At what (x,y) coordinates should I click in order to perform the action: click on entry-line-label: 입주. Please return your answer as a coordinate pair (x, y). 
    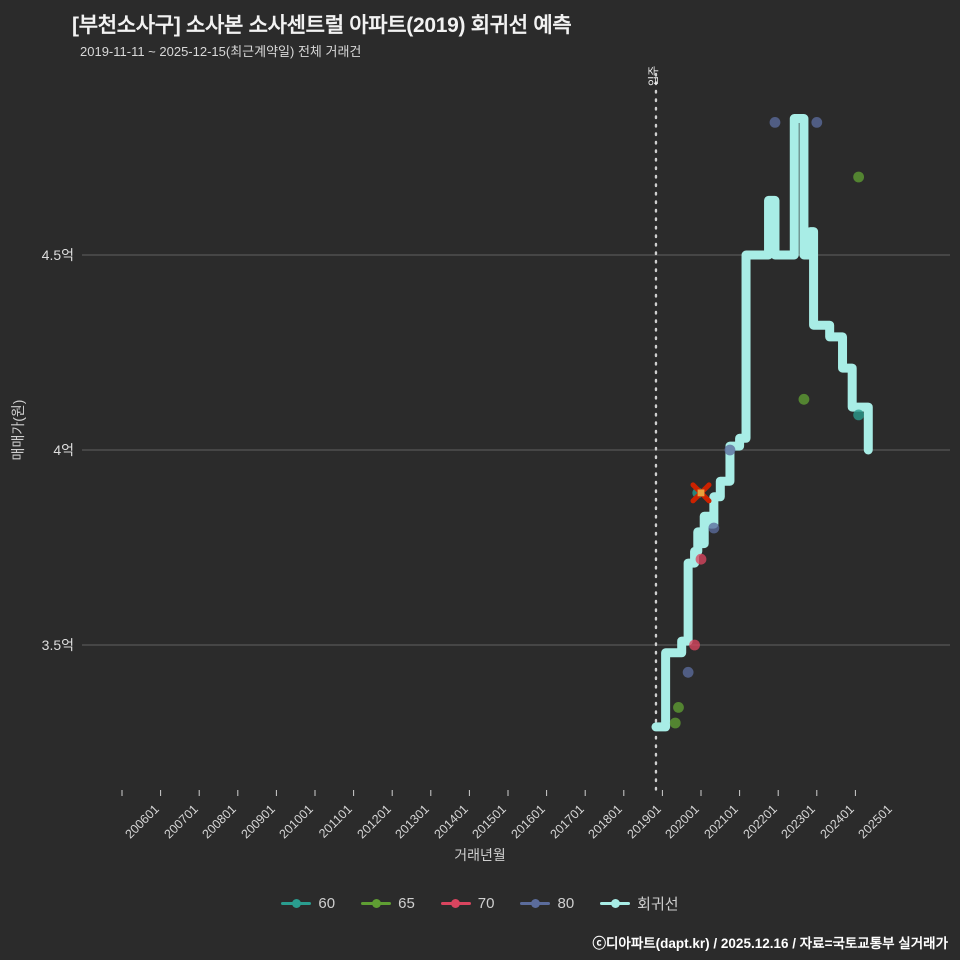
    Looking at the image, I should click on (653, 75).